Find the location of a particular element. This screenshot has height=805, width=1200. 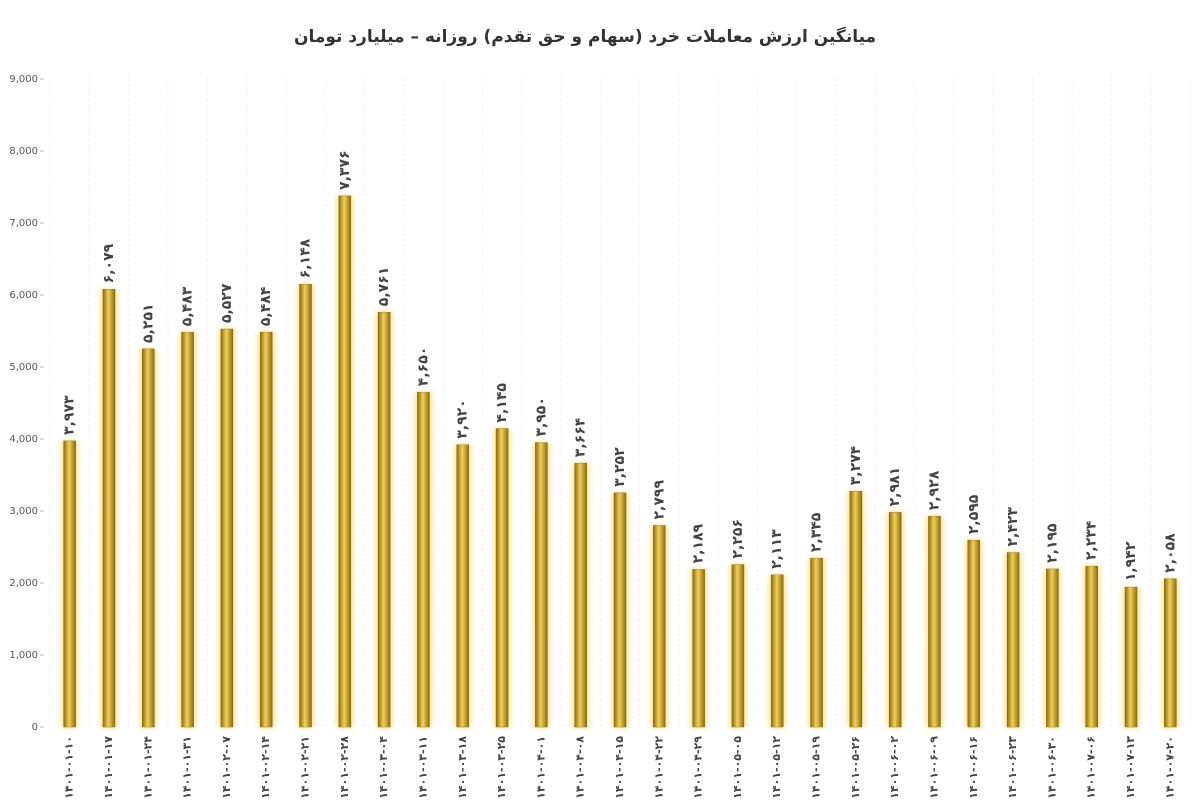

x-tick-label: ۱۴۰۱-۰۲-۲۱ is located at coordinates (305, 767).